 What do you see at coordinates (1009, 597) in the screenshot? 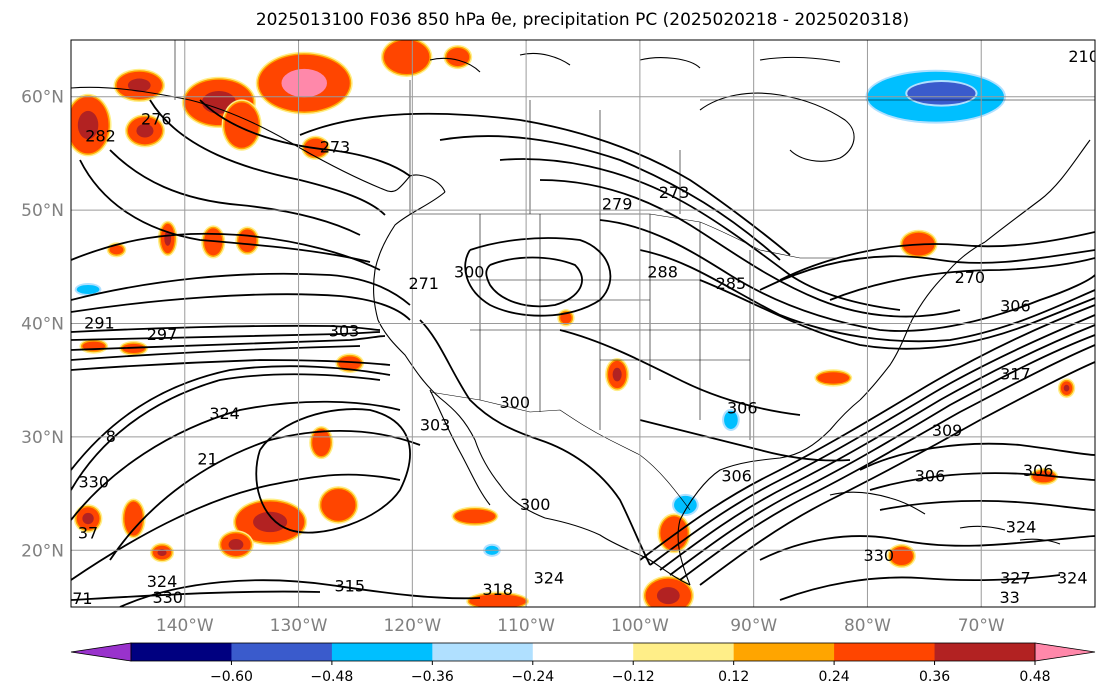
I see `contour-label: 33` at bounding box center [1009, 597].